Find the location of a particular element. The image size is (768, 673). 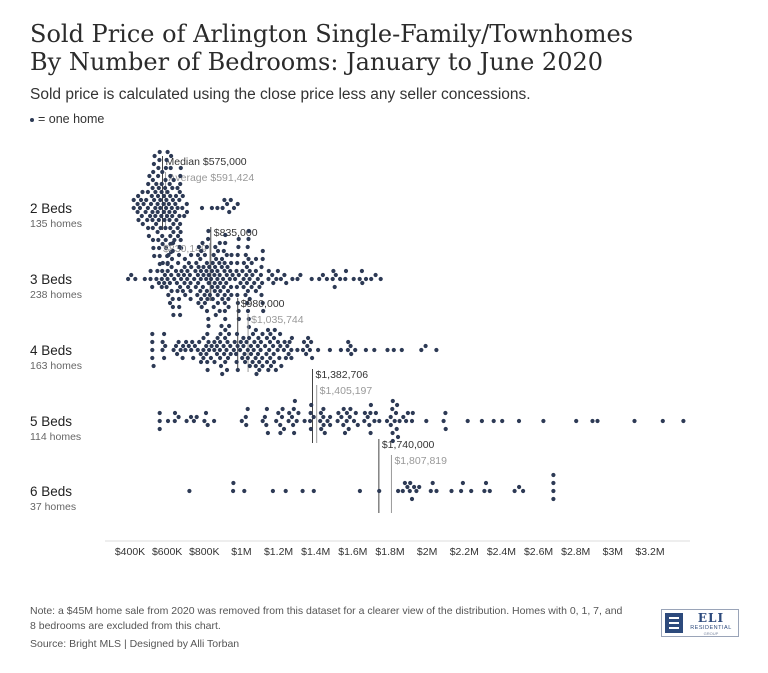

x-tick-label: $1M is located at coordinates (241, 552).